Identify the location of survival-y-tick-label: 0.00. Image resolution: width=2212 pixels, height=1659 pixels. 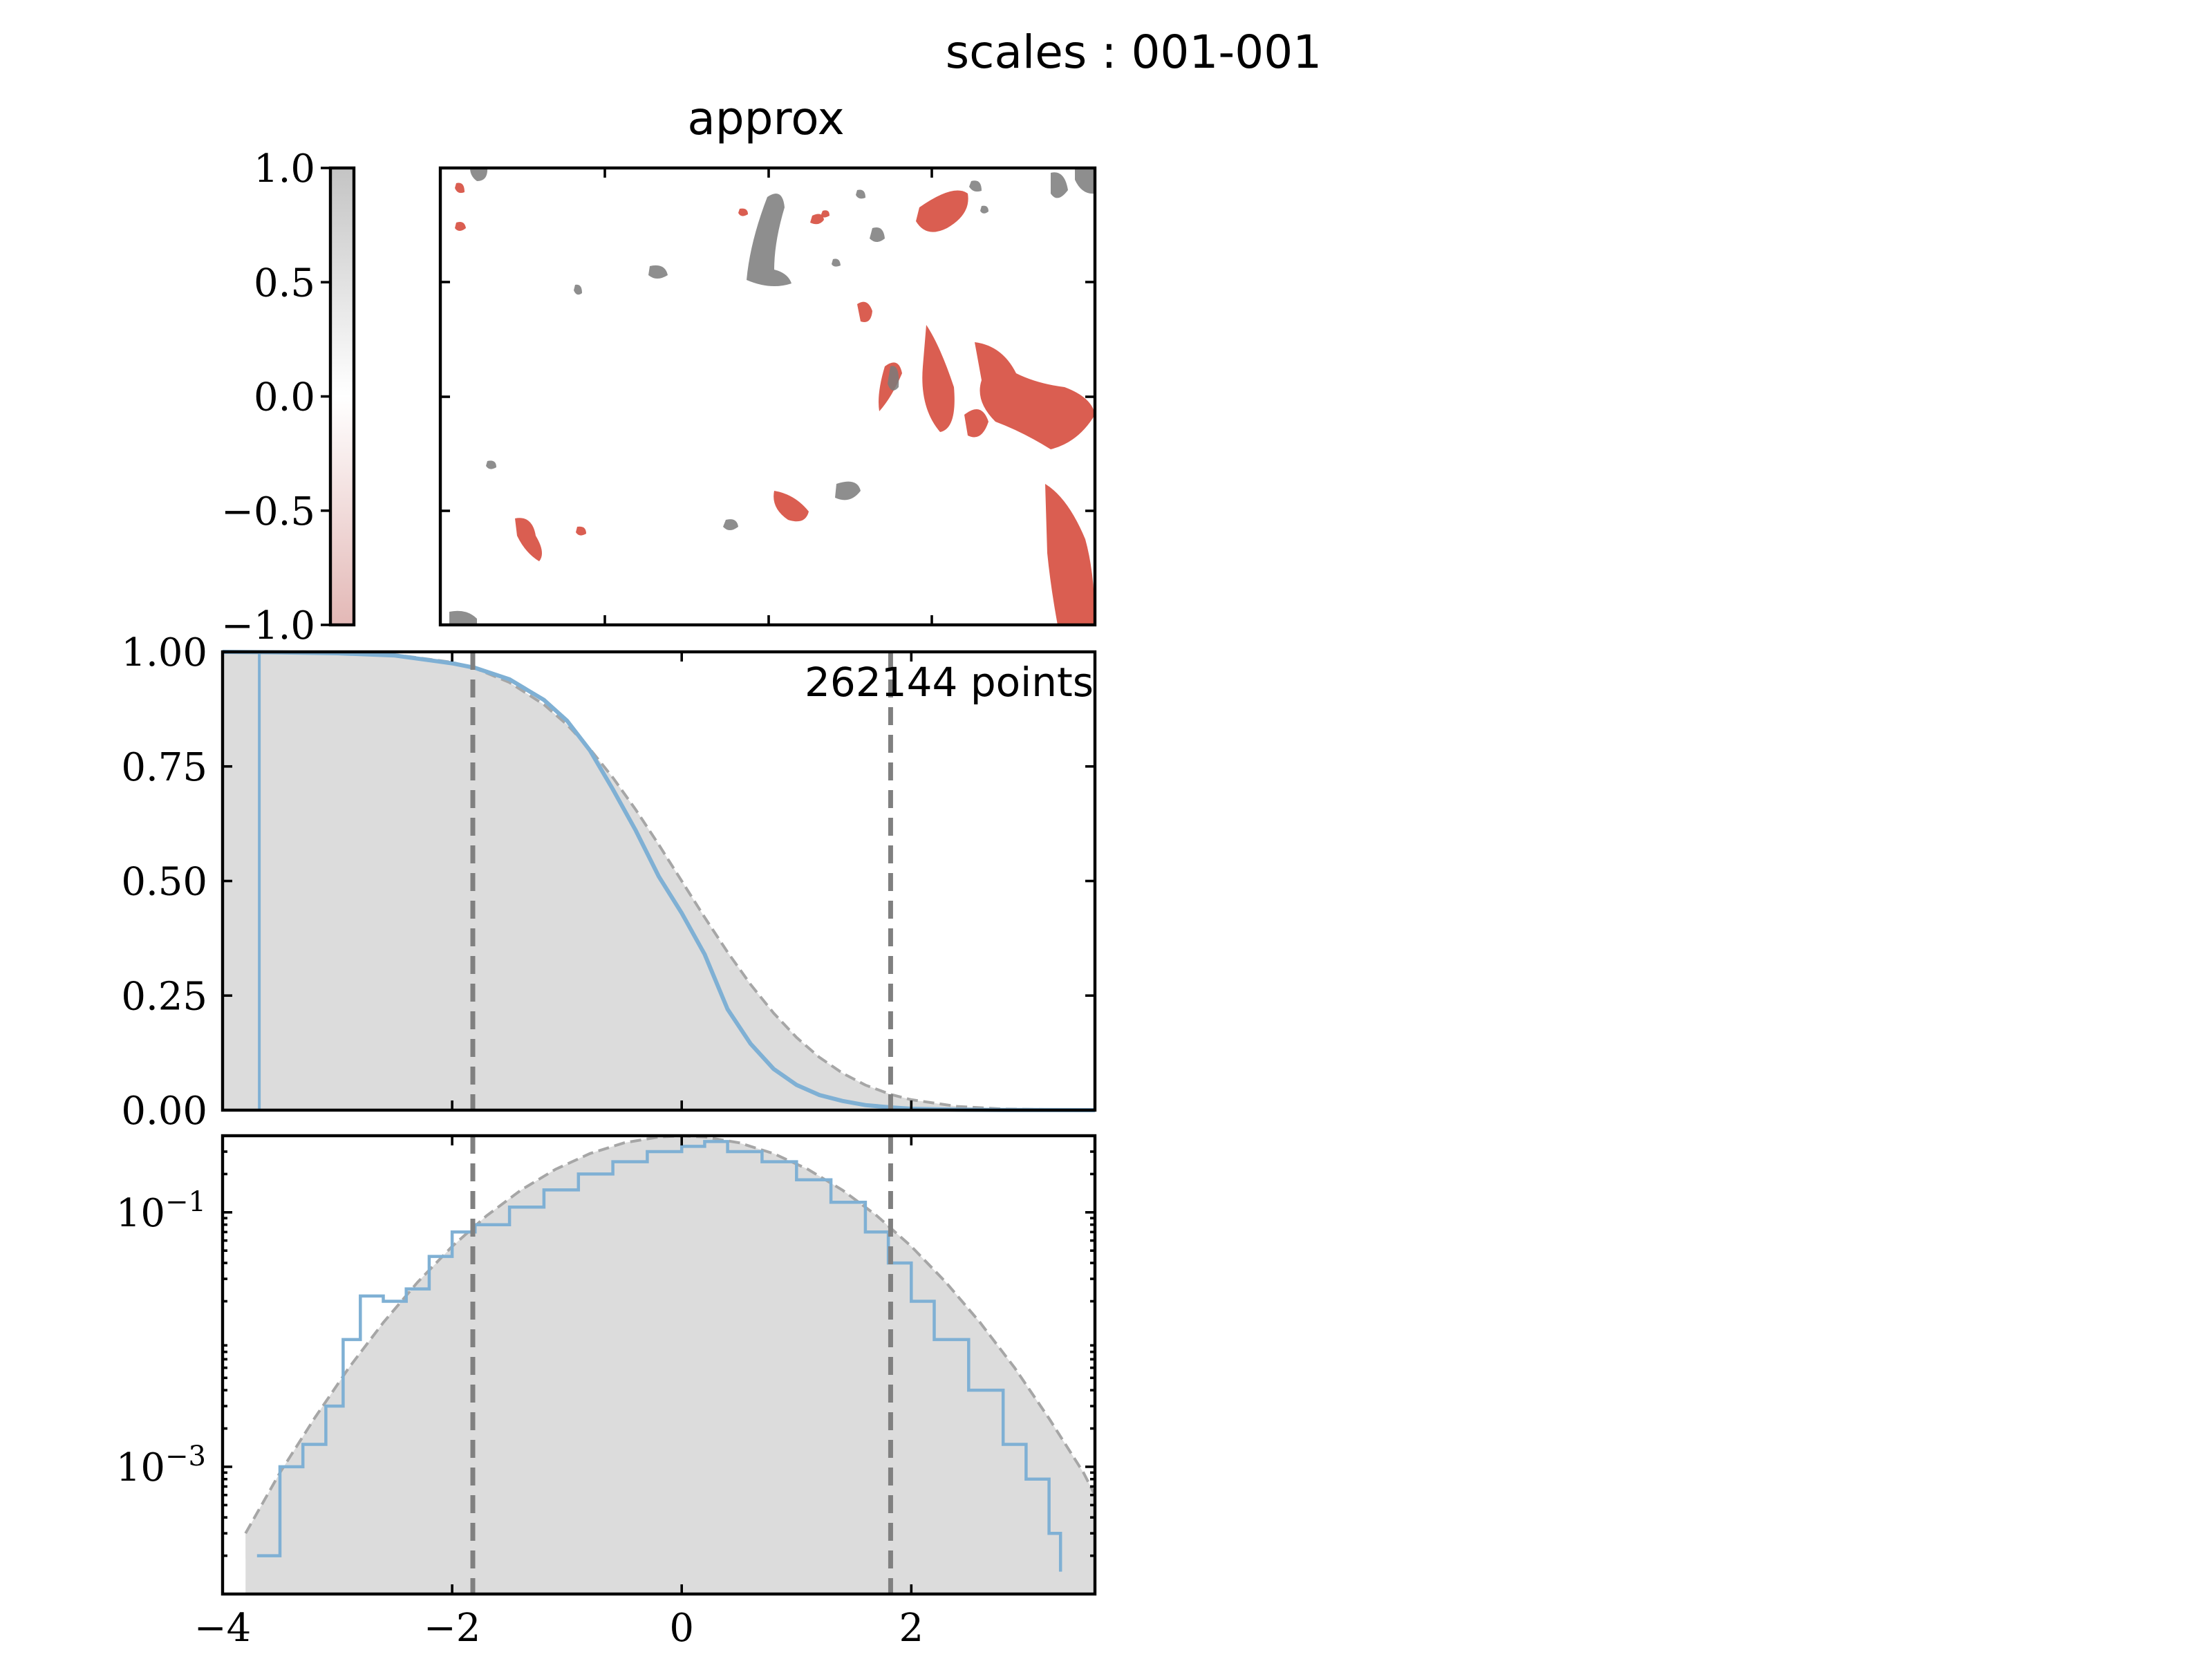
(164, 1111).